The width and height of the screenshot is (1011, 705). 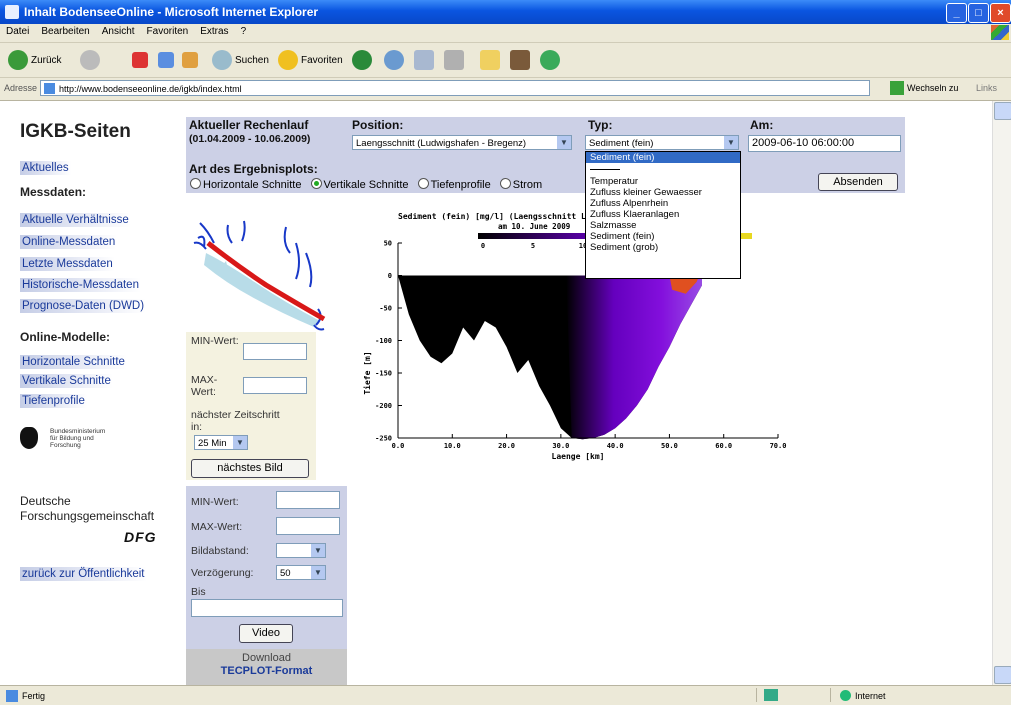 I want to click on video-button: Video, so click(x=266, y=633).